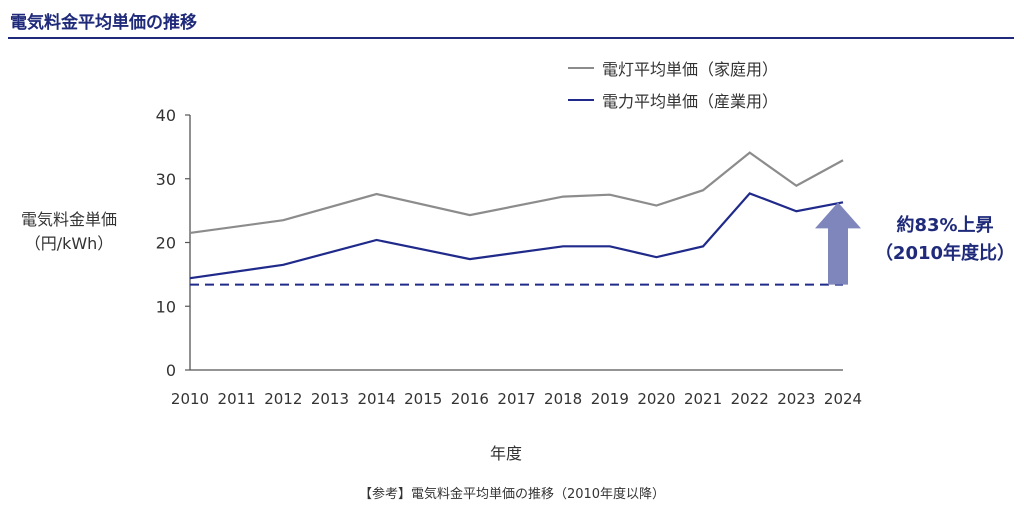  Describe the element at coordinates (166, 243) in the screenshot. I see `y-tick-label: 20` at that location.